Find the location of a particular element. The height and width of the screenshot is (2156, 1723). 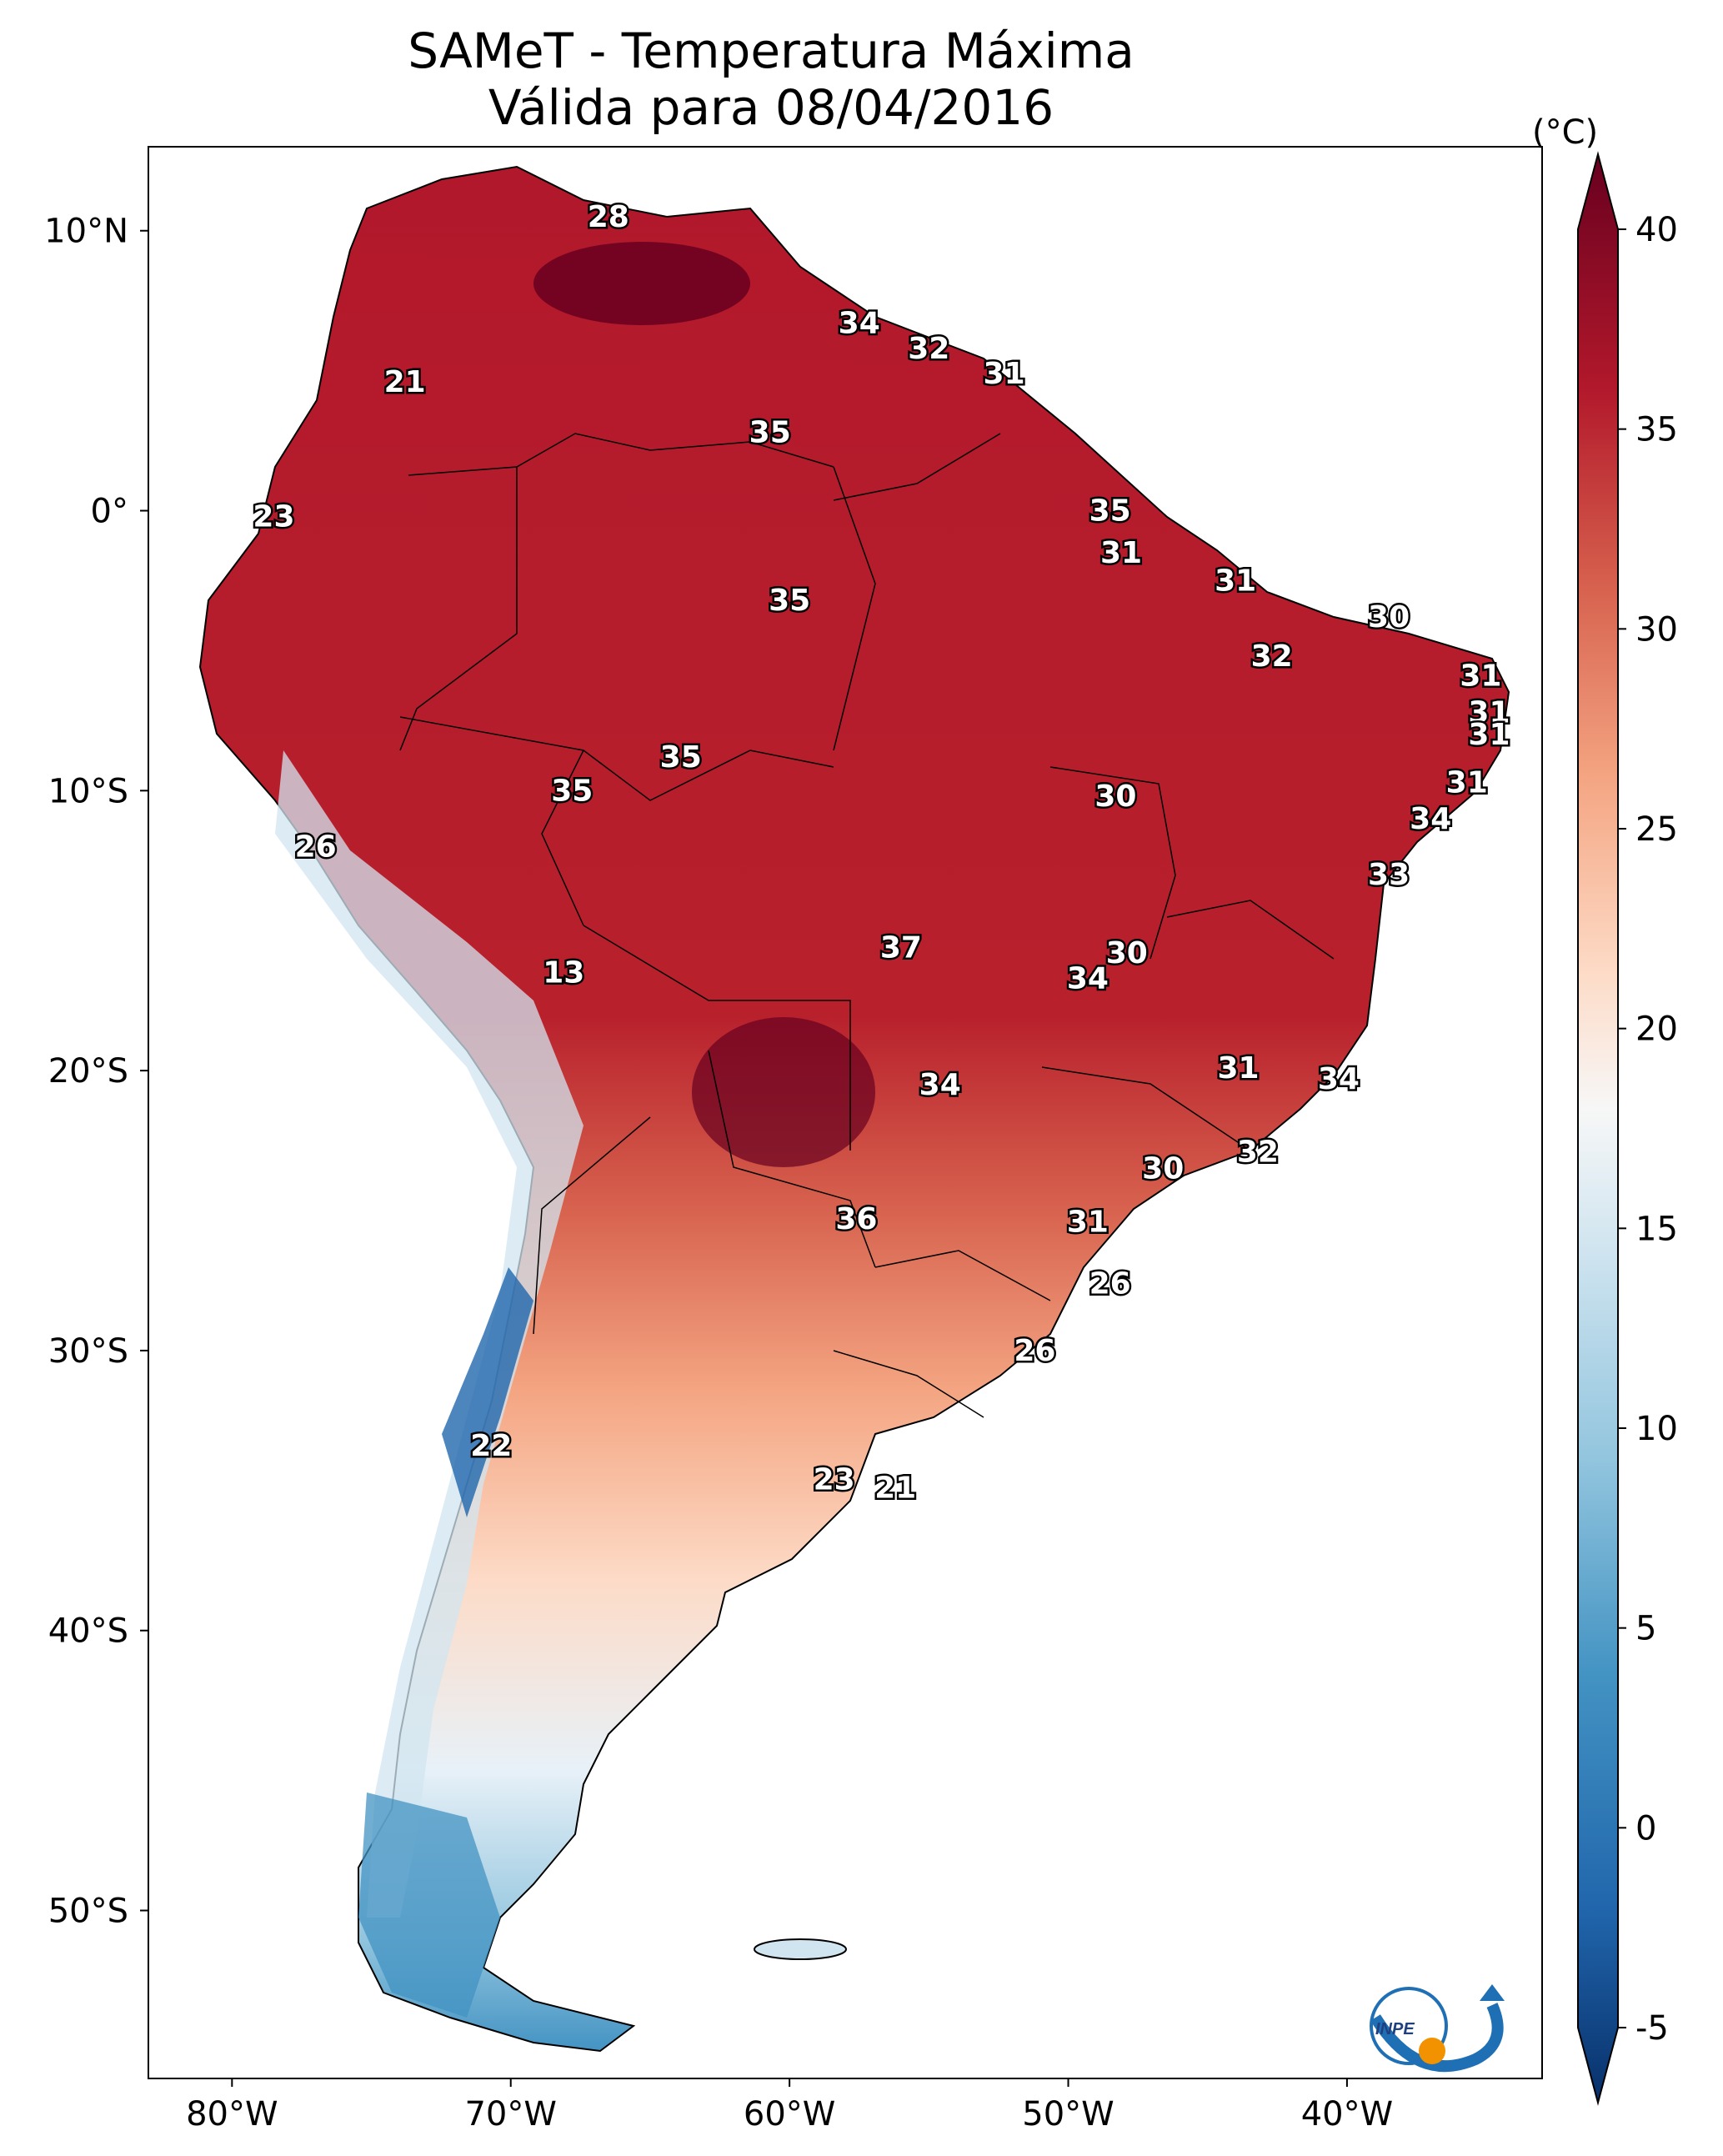

lat-tick-label: 10°N is located at coordinates (86, 232).